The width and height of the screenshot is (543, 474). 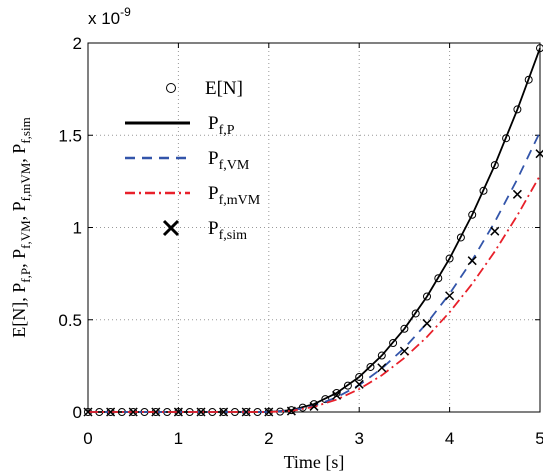 What do you see at coordinates (268, 438) in the screenshot?
I see `x-tick-label: 2` at bounding box center [268, 438].